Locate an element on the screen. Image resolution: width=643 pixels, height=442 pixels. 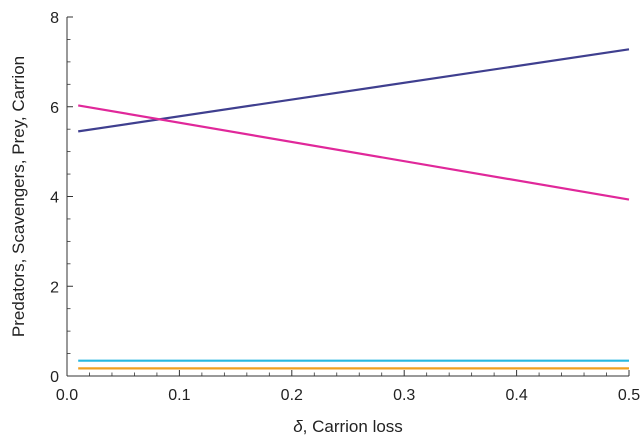
x-tick-label: 0.0 is located at coordinates (67, 395).